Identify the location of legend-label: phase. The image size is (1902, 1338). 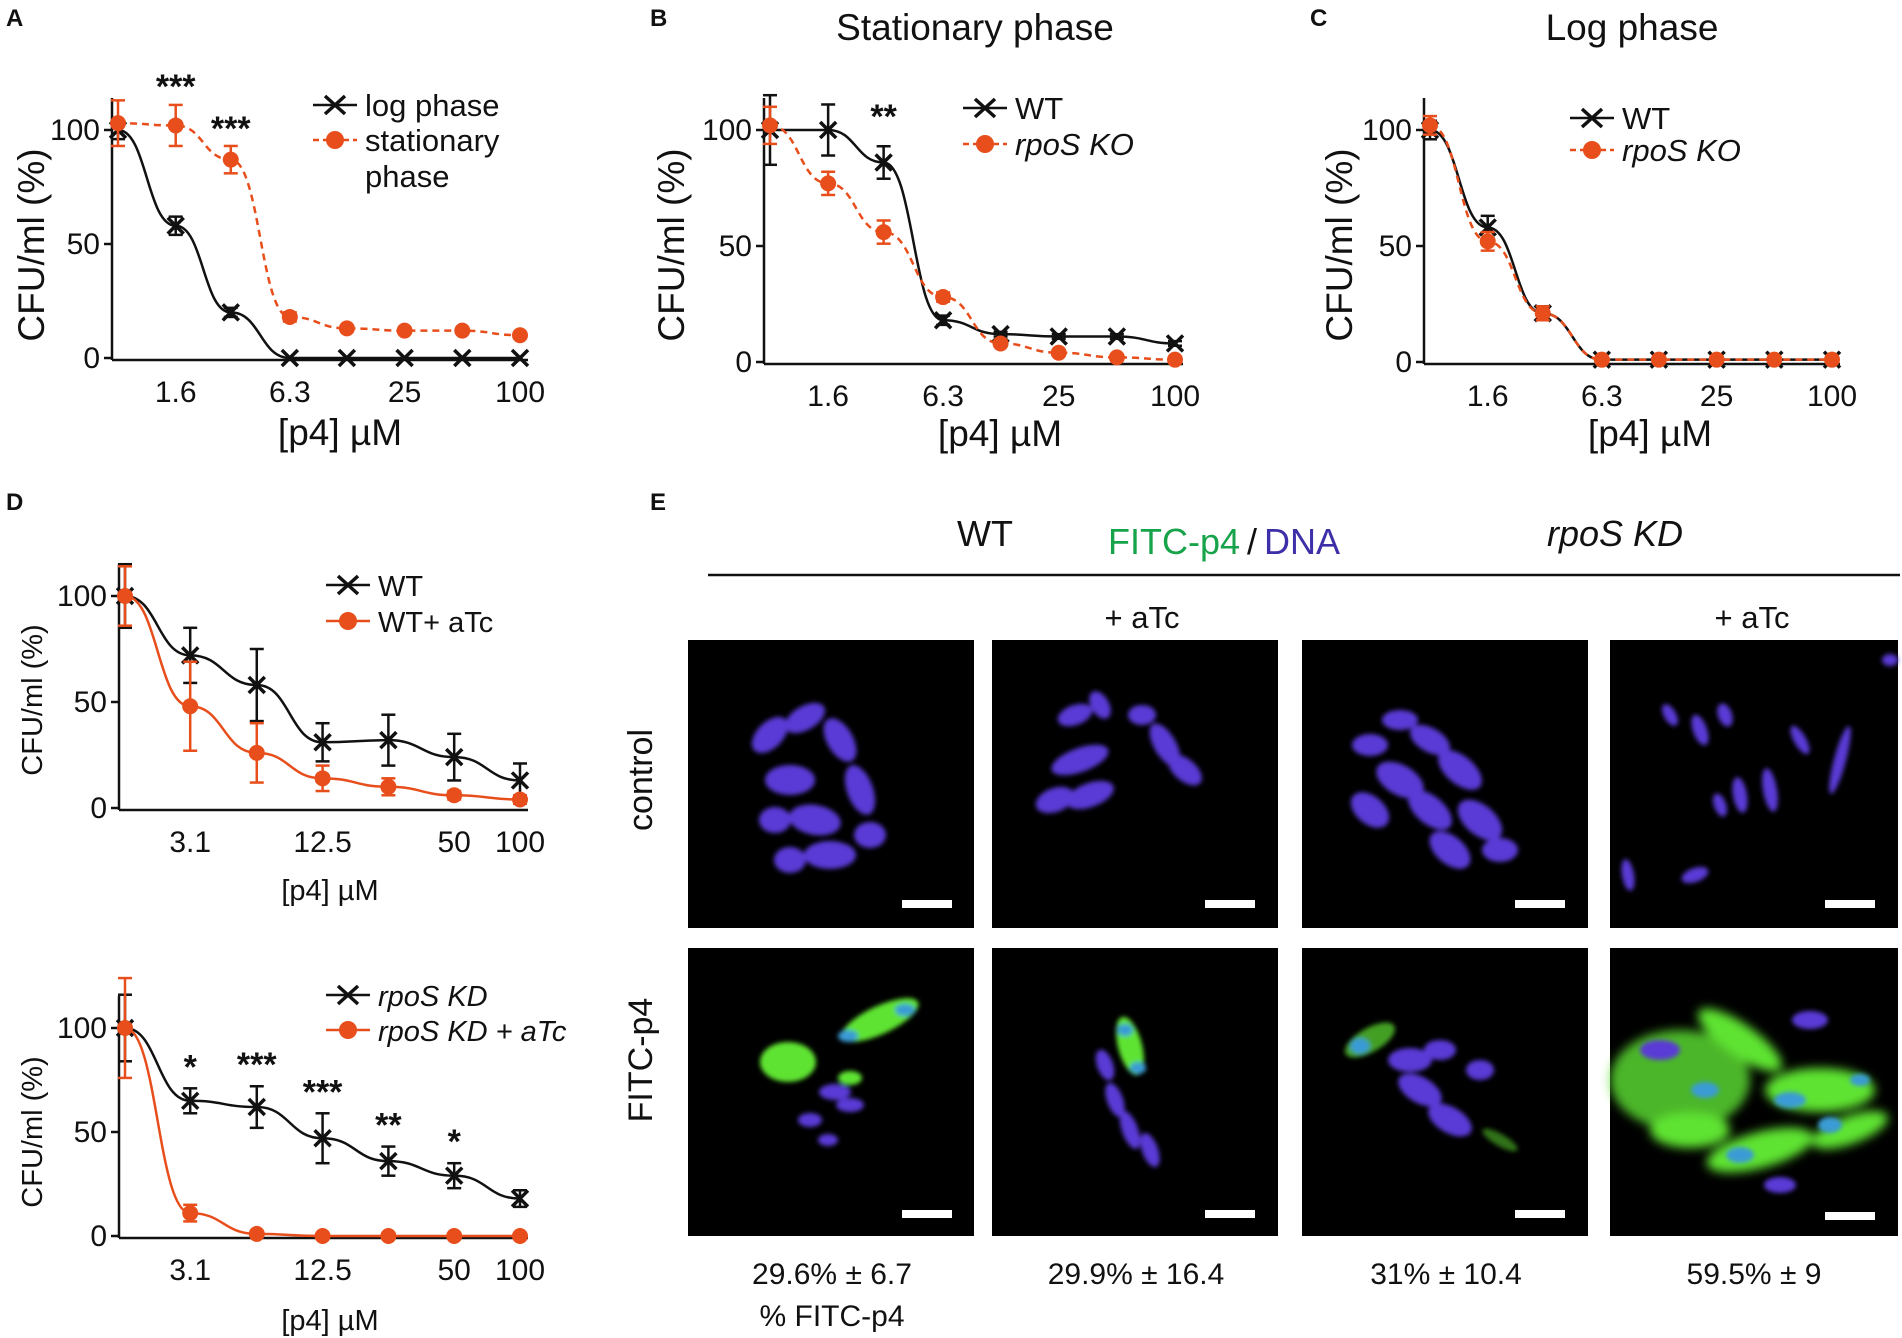
(407, 176).